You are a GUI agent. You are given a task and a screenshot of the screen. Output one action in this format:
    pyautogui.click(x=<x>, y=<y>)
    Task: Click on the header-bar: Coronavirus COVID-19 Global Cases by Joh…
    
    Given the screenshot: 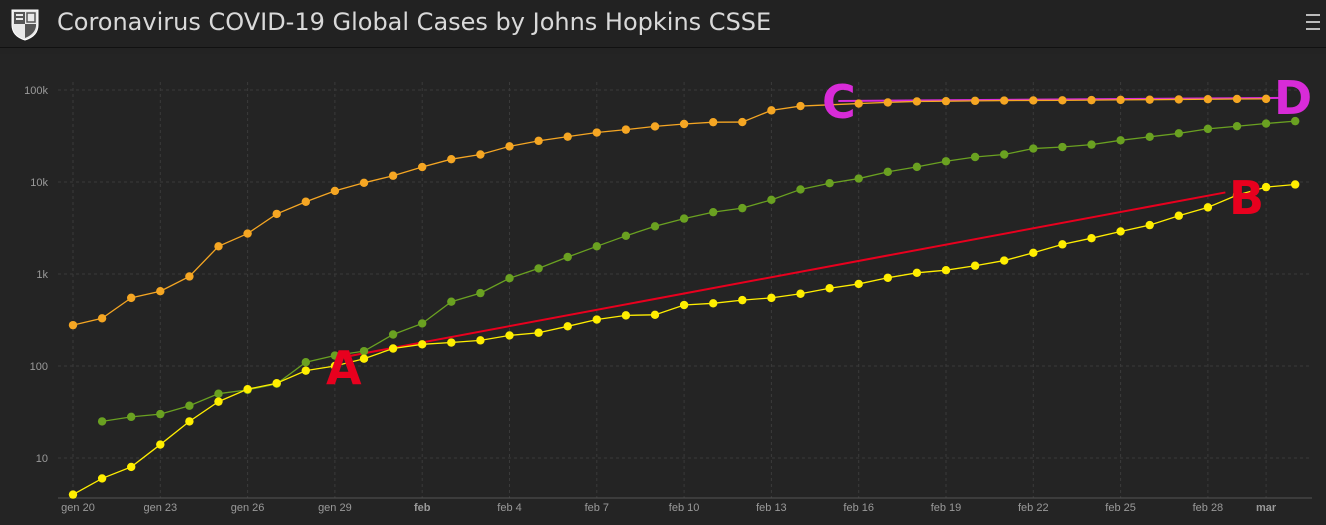 What is the action you would take?
    pyautogui.click(x=663, y=24)
    